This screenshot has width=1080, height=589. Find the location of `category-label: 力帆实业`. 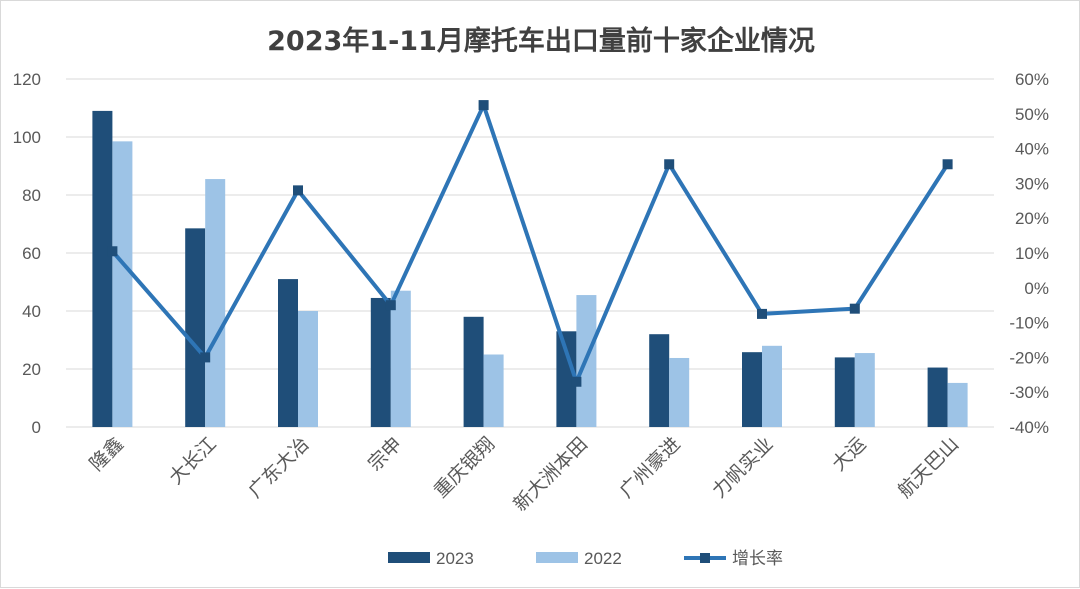

category-label: 力帆实业 is located at coordinates (742, 467).